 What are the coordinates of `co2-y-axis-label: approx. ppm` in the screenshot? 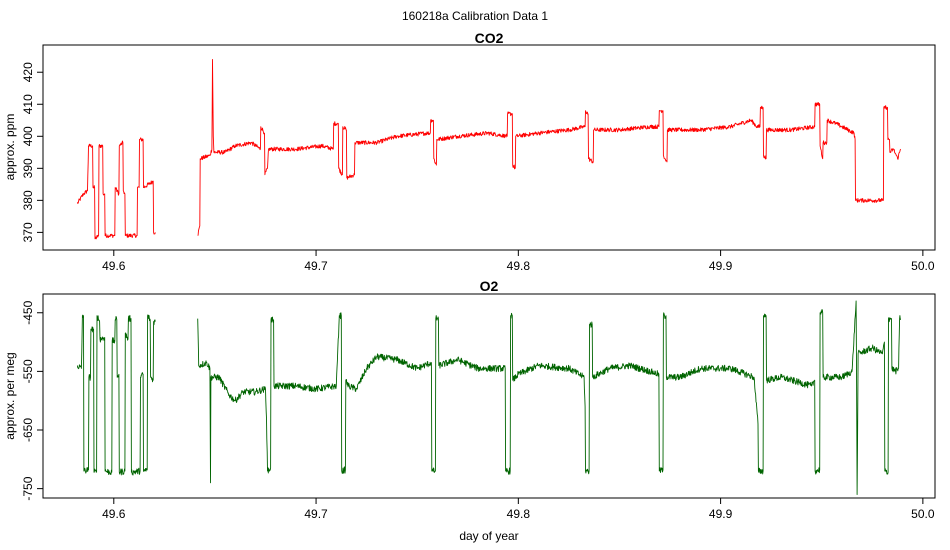 It's located at (10, 147).